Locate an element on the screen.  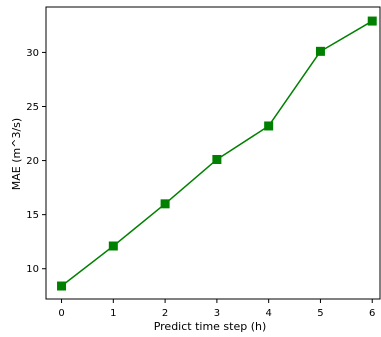
y-tick-label: 10 is located at coordinates (32, 269).